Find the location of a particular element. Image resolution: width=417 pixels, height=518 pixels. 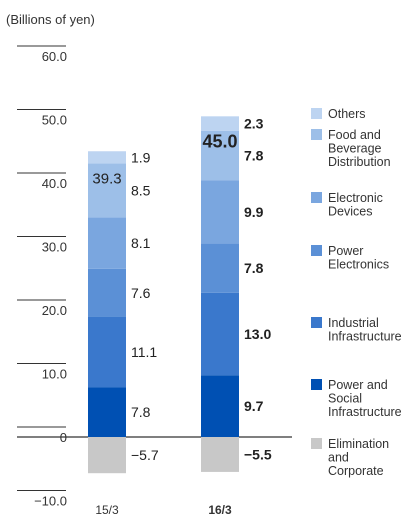

segment-value-label: −5.7 is located at coordinates (145, 455).